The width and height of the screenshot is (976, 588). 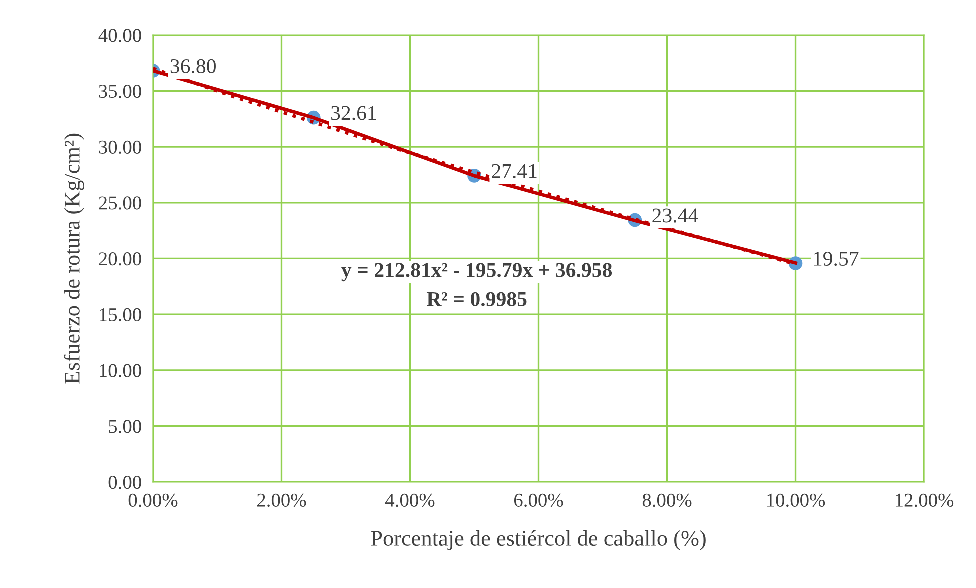 I want to click on data-label: 23.44, so click(x=675, y=215).